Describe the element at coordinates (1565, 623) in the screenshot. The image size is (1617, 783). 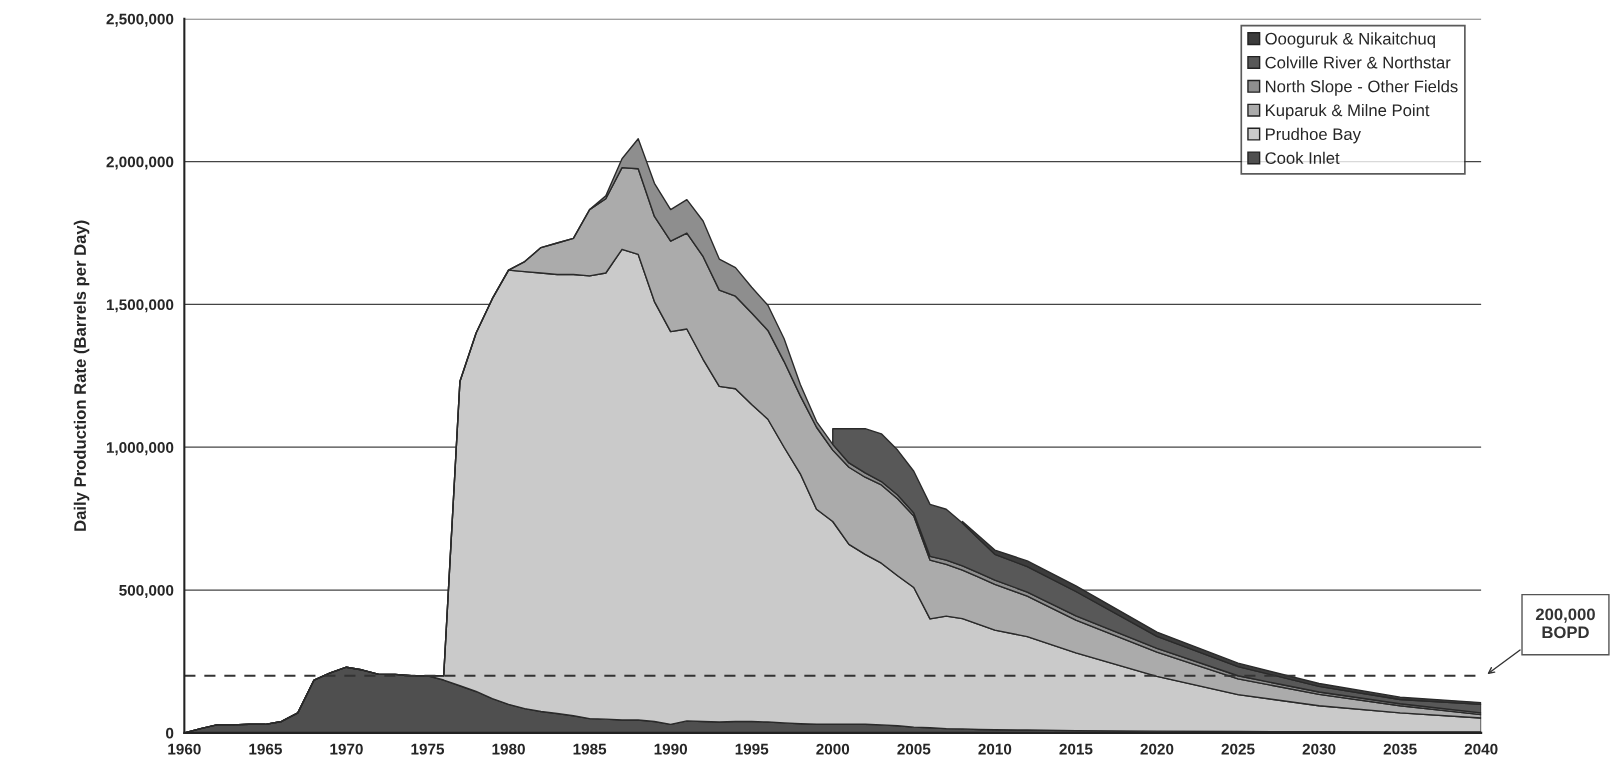
I see `ref-line-label: 200,000 BOPD` at that location.